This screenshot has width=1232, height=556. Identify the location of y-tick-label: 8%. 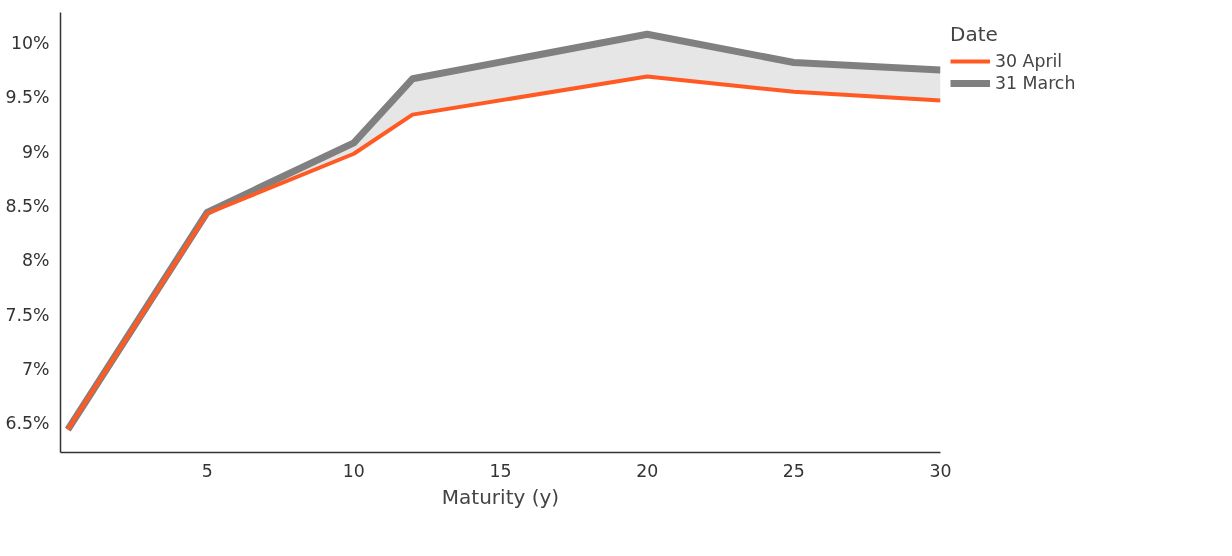
(36, 260).